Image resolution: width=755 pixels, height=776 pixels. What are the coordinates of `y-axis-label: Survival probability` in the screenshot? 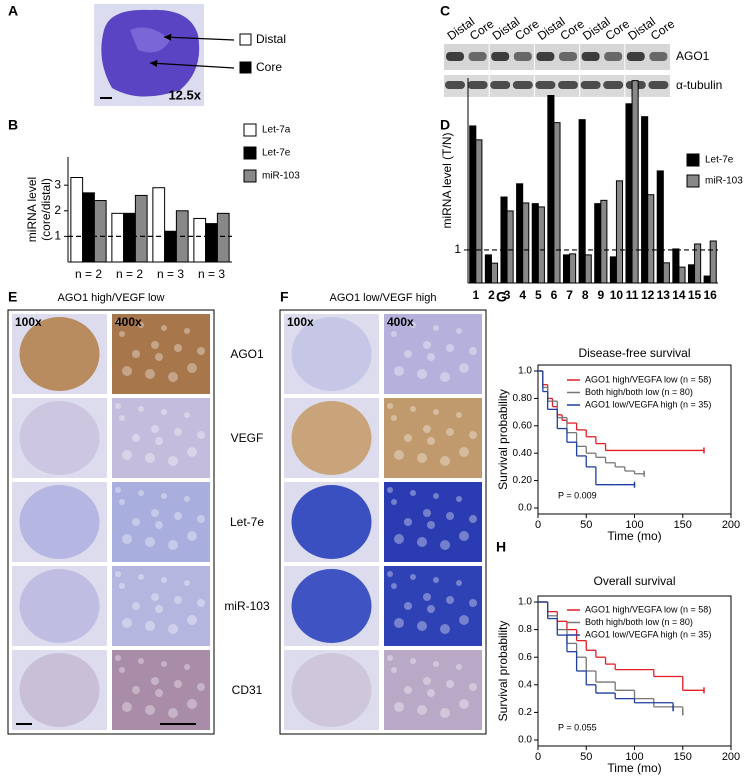 It's located at (503, 439).